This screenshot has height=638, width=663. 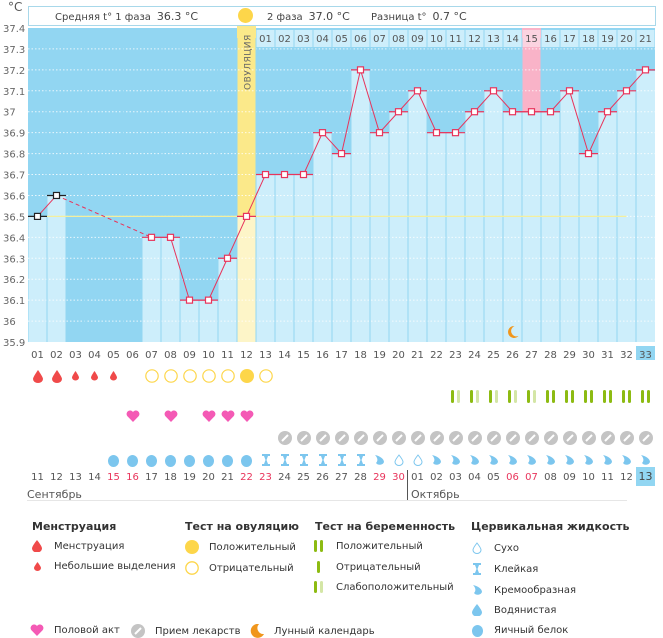 I want to click on cycle-day-label: 16, so click(x=322, y=355).